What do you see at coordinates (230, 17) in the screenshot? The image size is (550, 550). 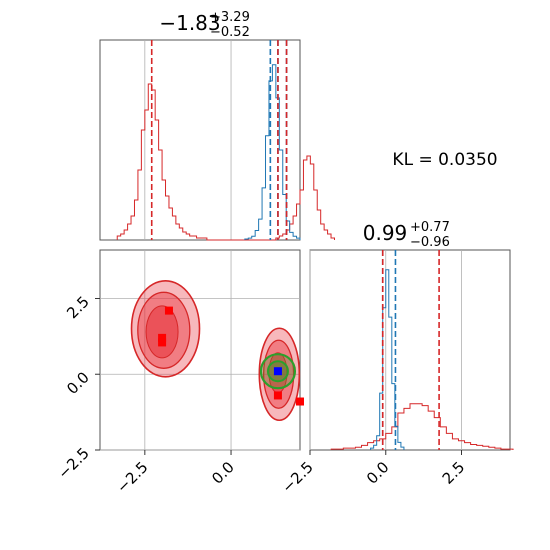 I see `panel-top-left-title-sup: +3.29` at bounding box center [230, 17].